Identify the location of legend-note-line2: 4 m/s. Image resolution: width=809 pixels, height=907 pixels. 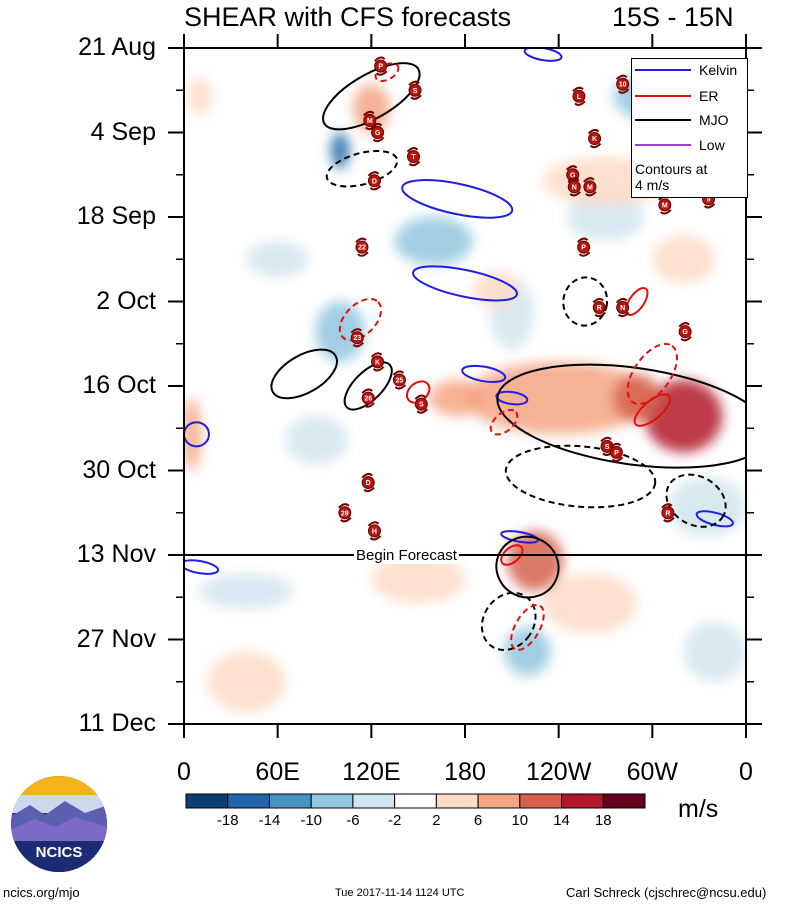
(652, 185).